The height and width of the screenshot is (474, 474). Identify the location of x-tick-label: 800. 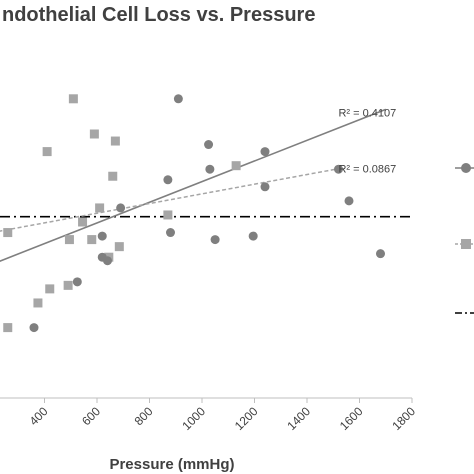
(144, 416).